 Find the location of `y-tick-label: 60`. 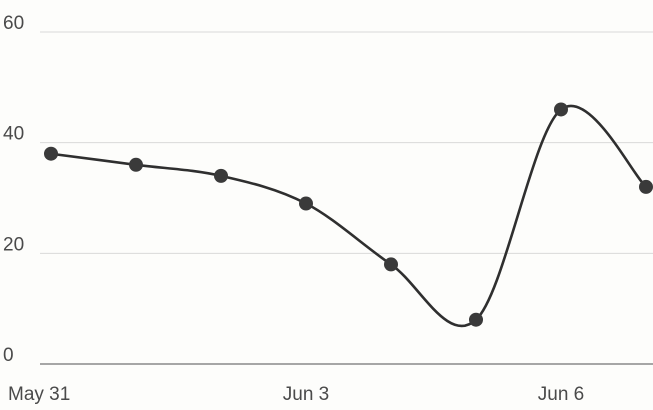

y-tick-label: 60 is located at coordinates (13, 23).